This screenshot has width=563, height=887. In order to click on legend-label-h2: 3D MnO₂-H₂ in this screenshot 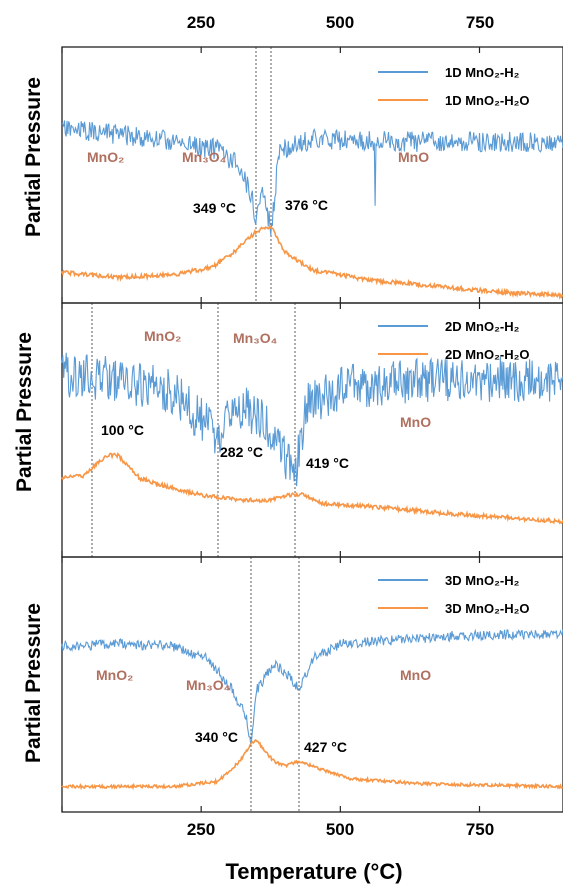, I will do `click(482, 580)`.